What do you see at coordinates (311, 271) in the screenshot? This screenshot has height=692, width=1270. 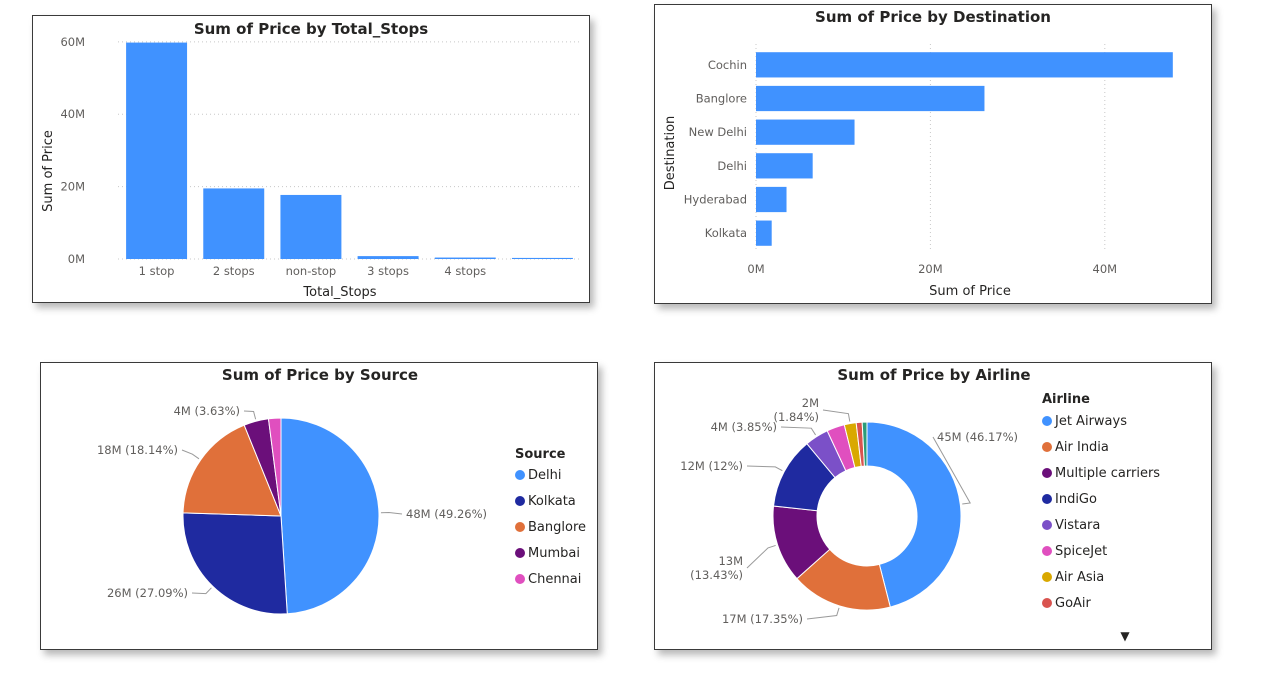 I see `x-tick-label: non-stop` at bounding box center [311, 271].